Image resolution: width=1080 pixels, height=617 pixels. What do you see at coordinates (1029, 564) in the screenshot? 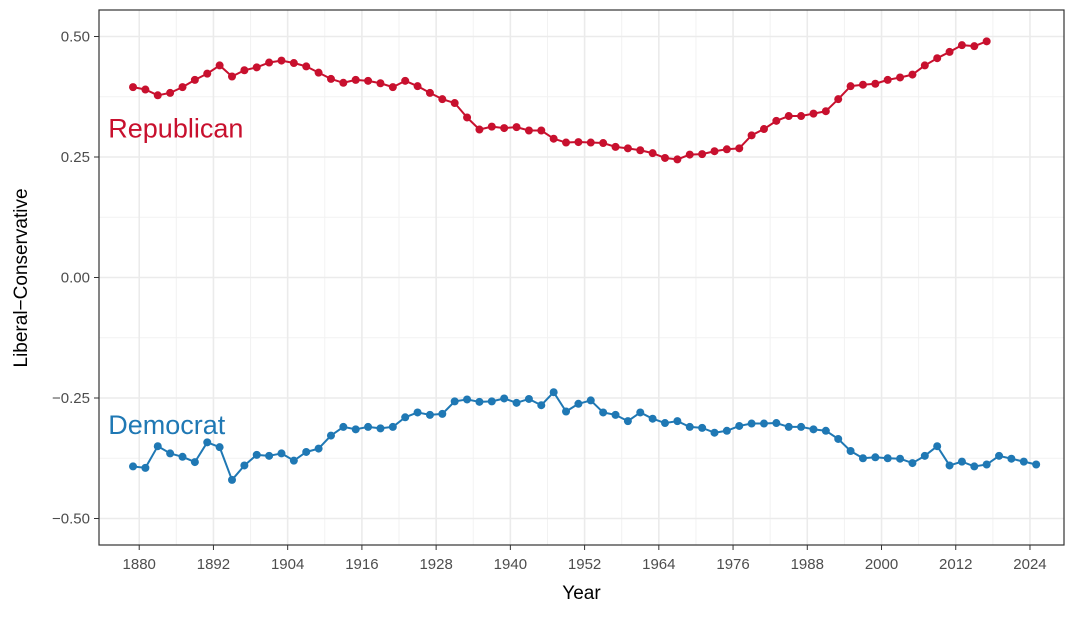
I see `x-tick-label: 2024` at bounding box center [1029, 564].